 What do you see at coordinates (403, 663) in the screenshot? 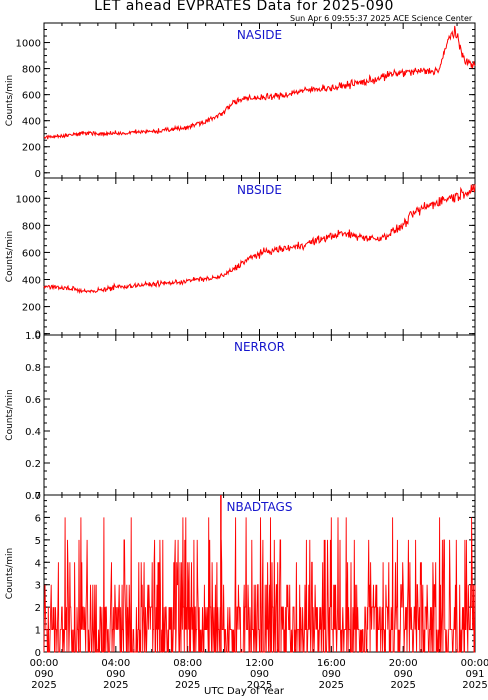
I see `x-tick-time: 20:00` at bounding box center [403, 663].